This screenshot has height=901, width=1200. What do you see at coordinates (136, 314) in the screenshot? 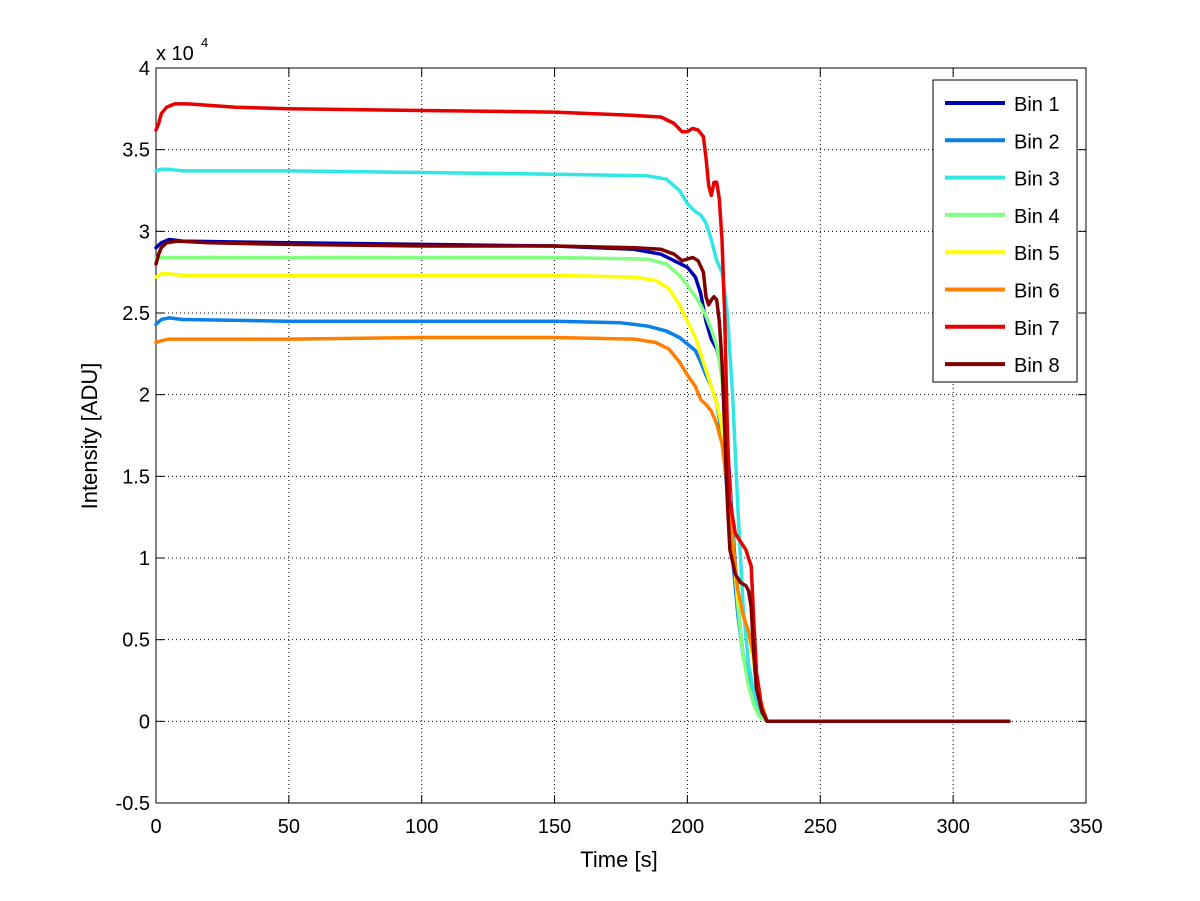
I see `y-tick-label: 2.5` at bounding box center [136, 314].